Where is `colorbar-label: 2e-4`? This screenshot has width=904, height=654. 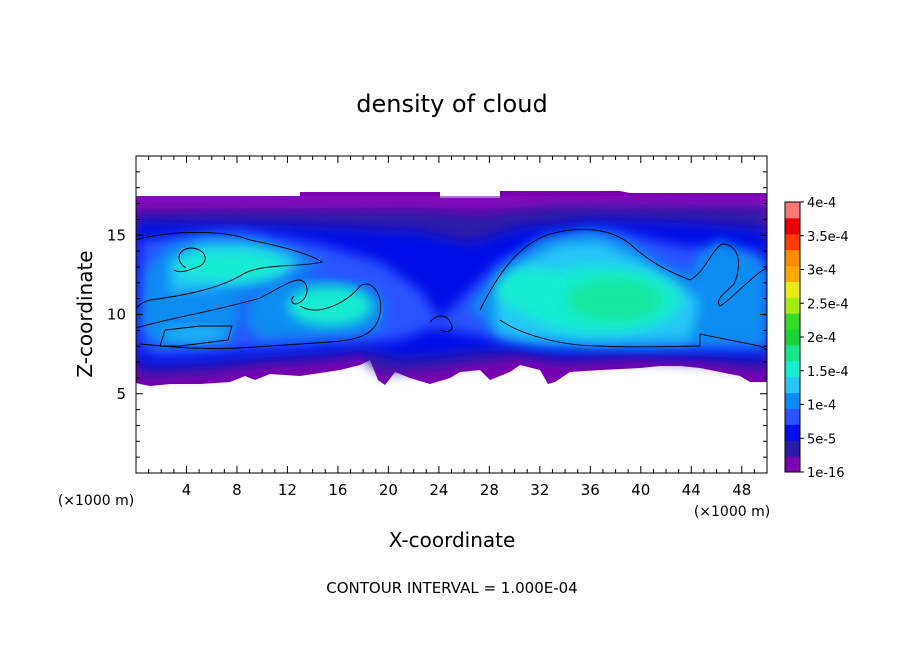 colorbar-label: 2e-4 is located at coordinates (821, 338).